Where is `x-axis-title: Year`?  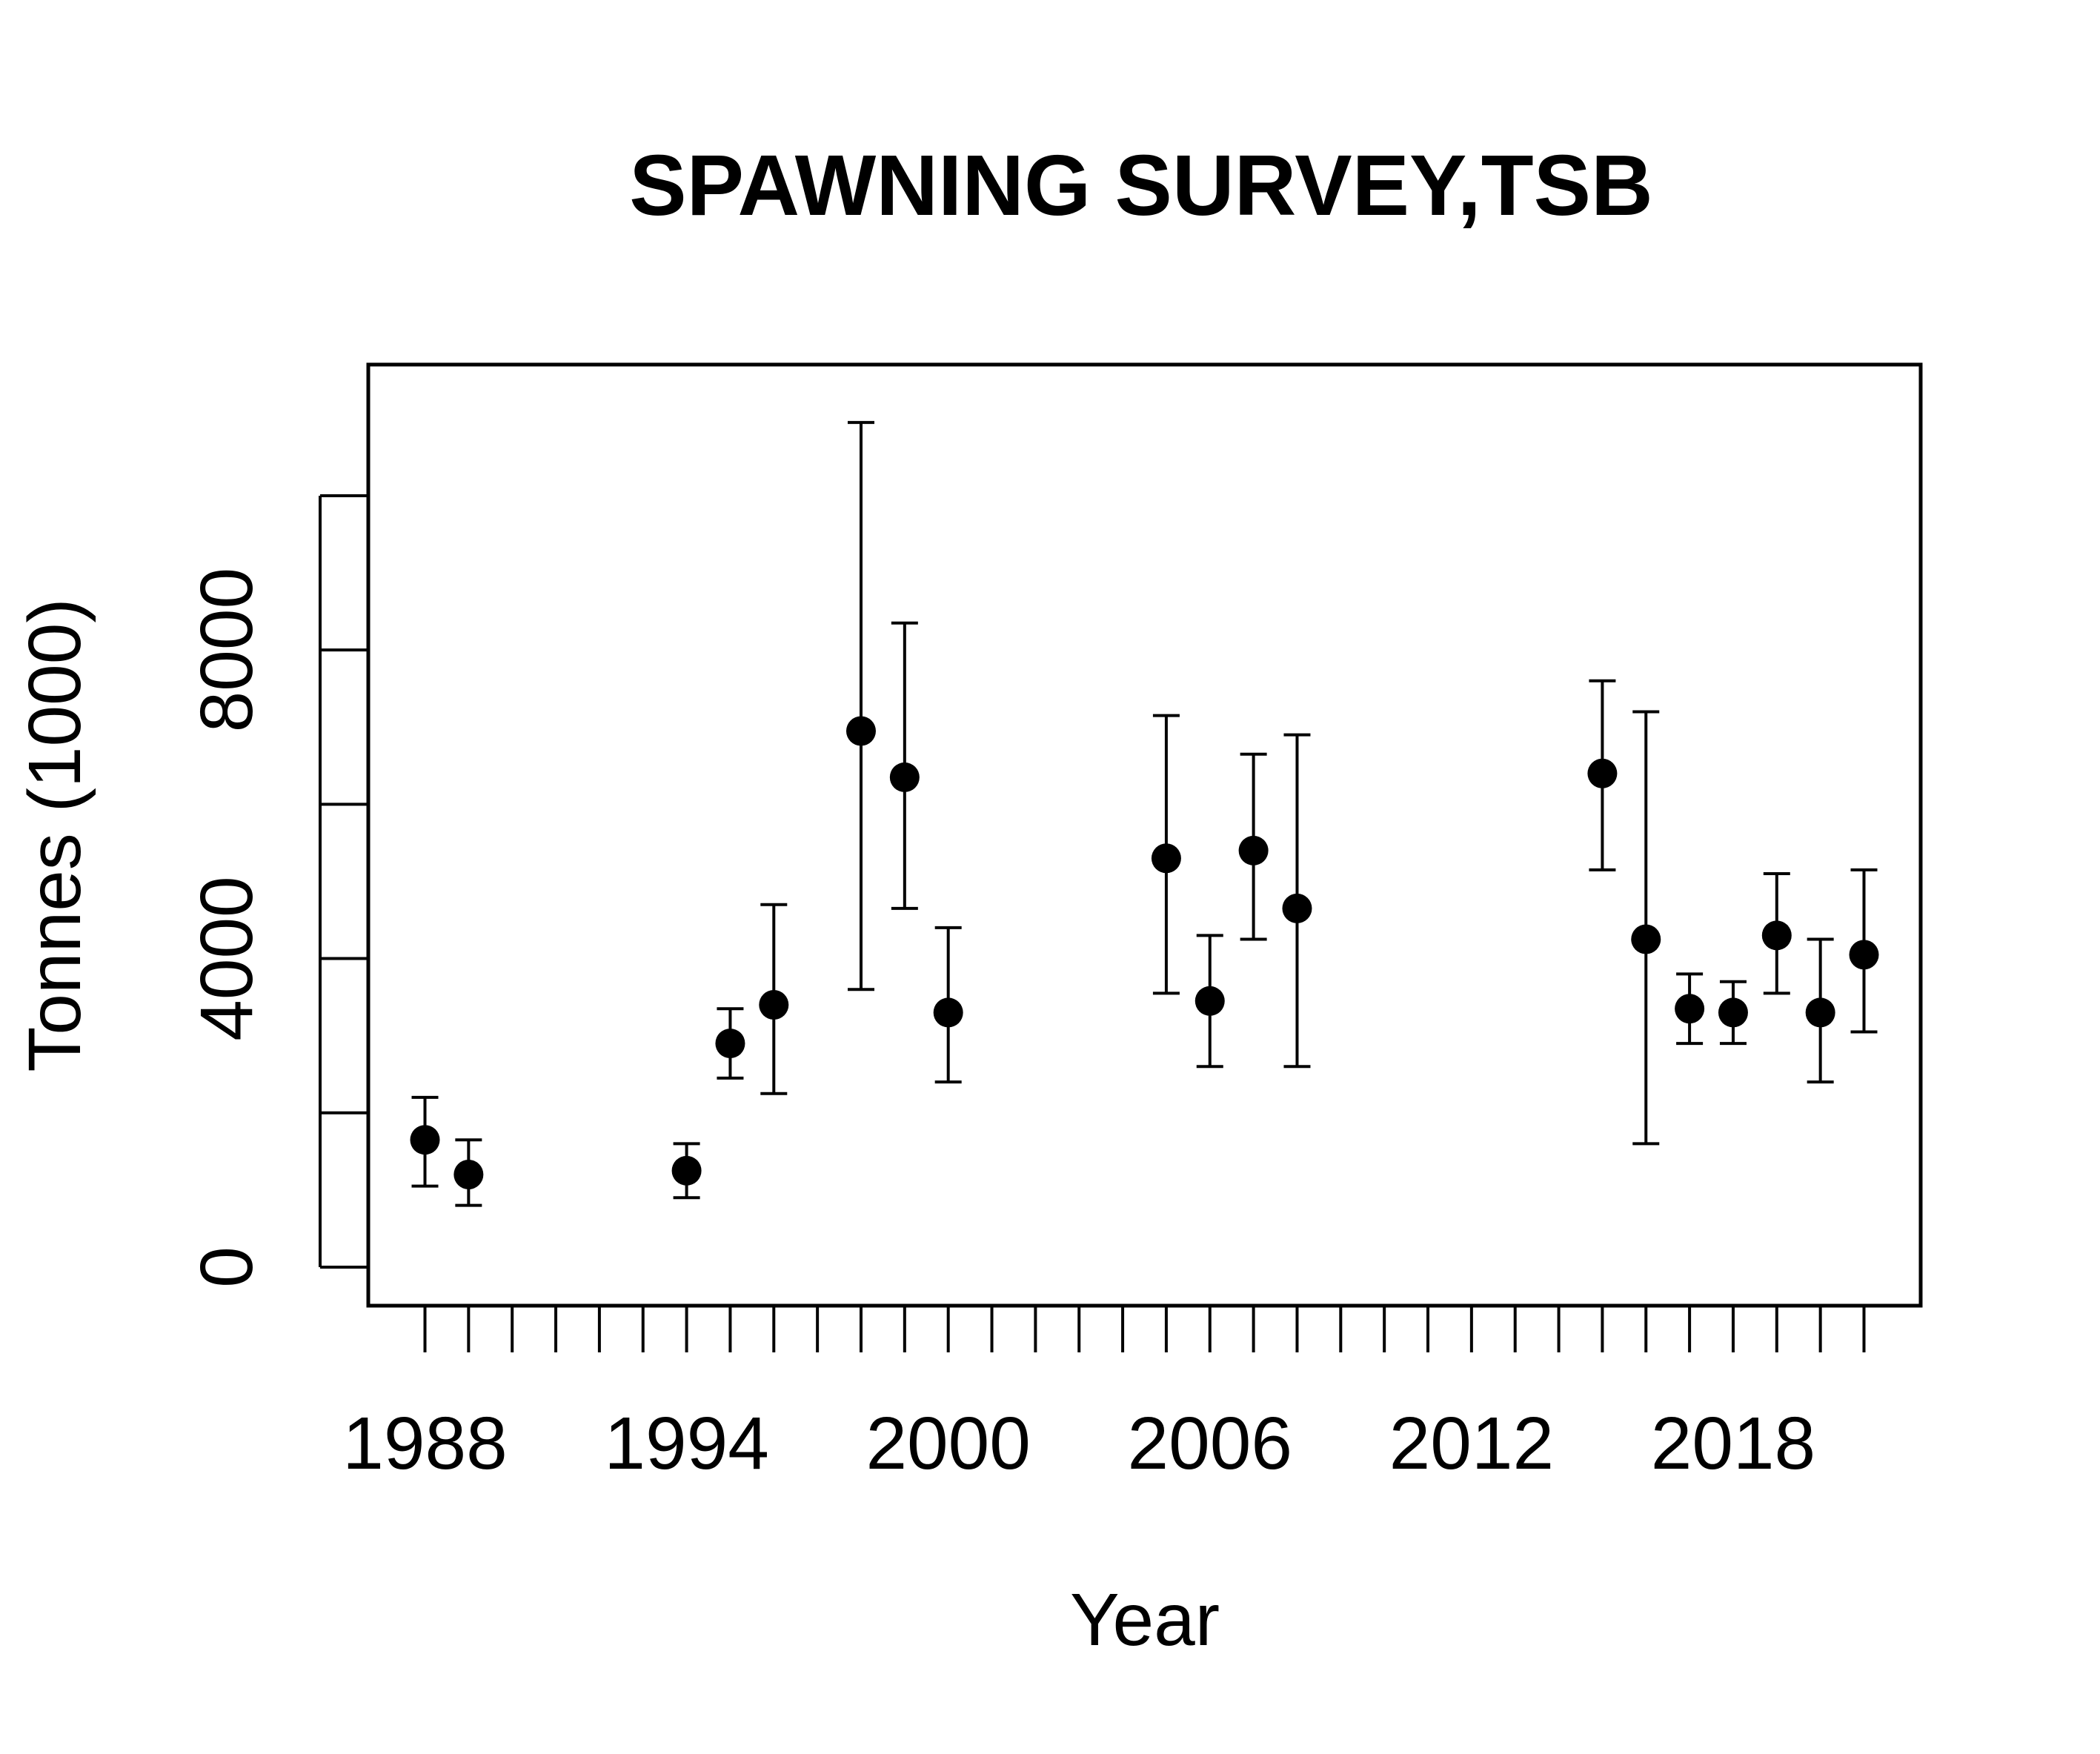
x-axis-title: Year is located at coordinates (1145, 1619).